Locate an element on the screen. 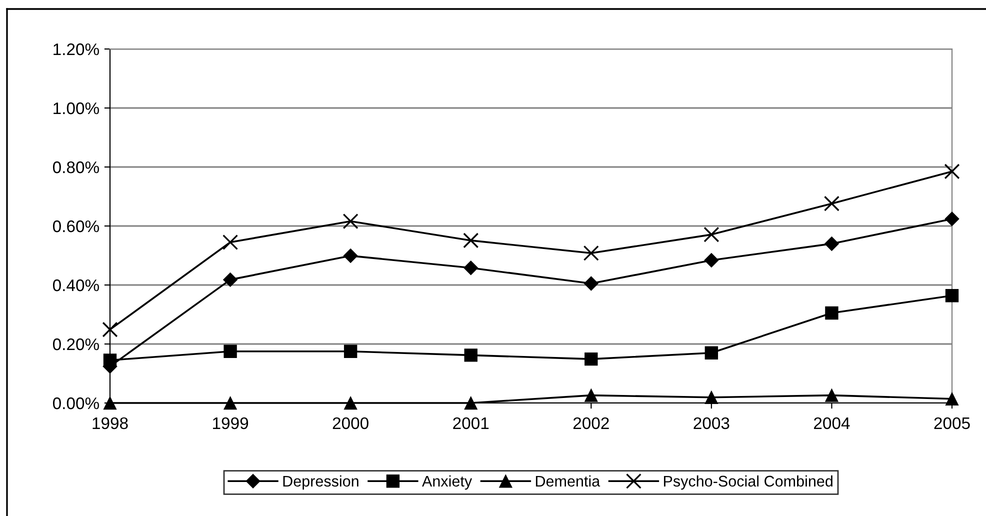  y-tick-label: 0.40% is located at coordinates (75, 285).